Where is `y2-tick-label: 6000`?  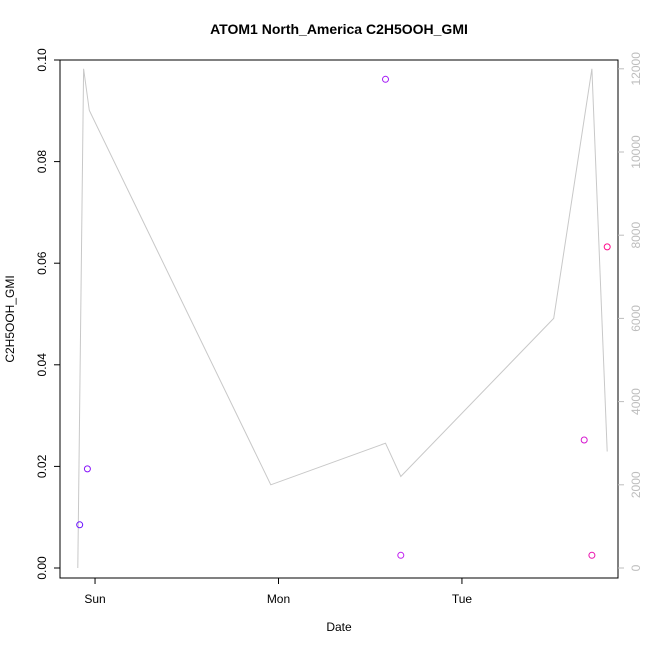
y2-tick-label: 6000 is located at coordinates (636, 318).